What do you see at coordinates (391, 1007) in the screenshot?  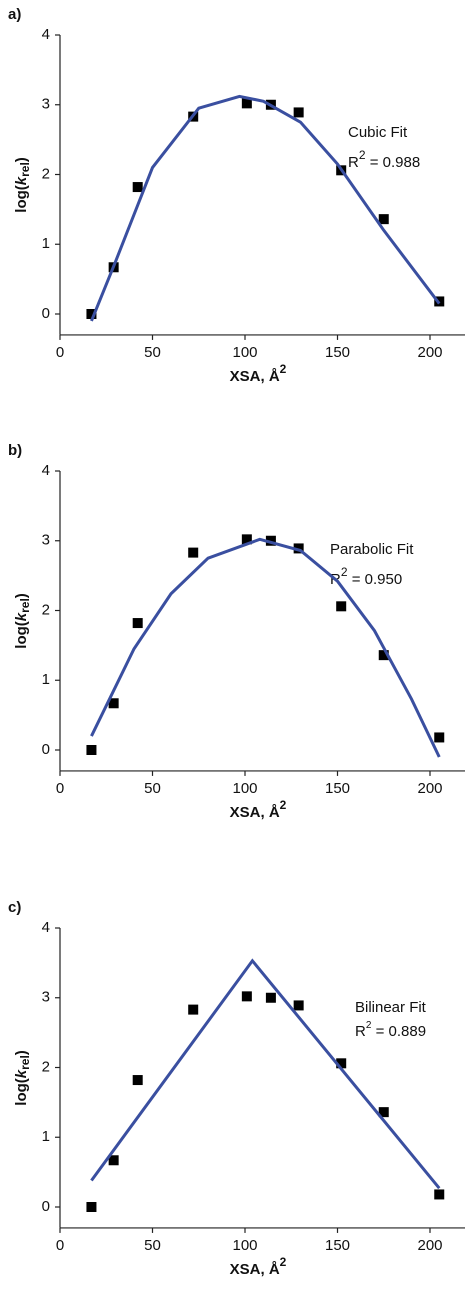 I see `fit-name: Bilinear Fit` at bounding box center [391, 1007].